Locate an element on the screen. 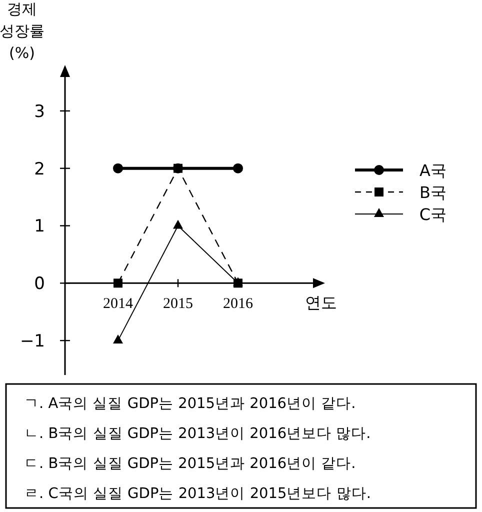  legend-label: A국 is located at coordinates (433, 170).